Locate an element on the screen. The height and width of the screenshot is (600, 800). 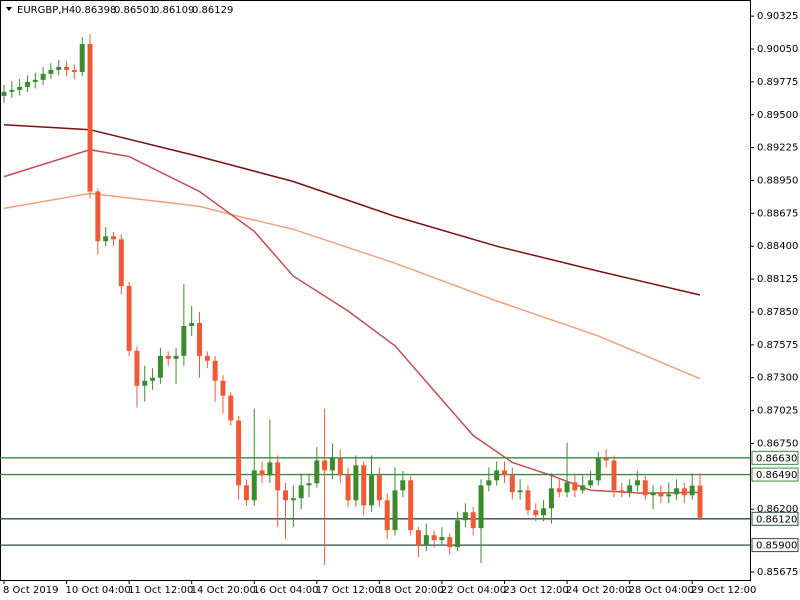
level-label: 0.86490 is located at coordinates (776, 475).